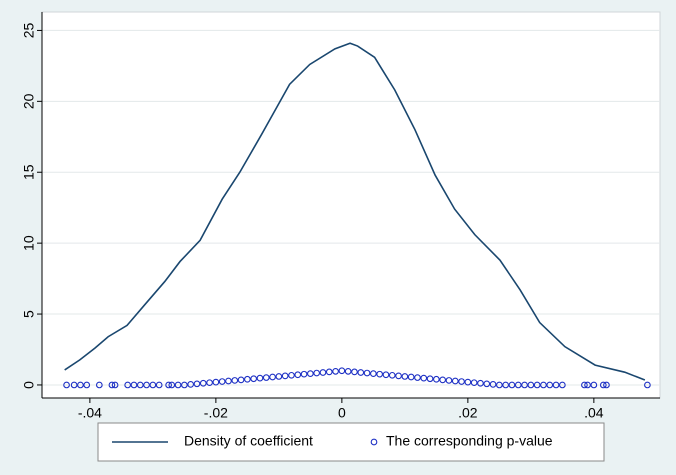 This screenshot has width=676, height=475. I want to click on legend-box, so click(351, 442).